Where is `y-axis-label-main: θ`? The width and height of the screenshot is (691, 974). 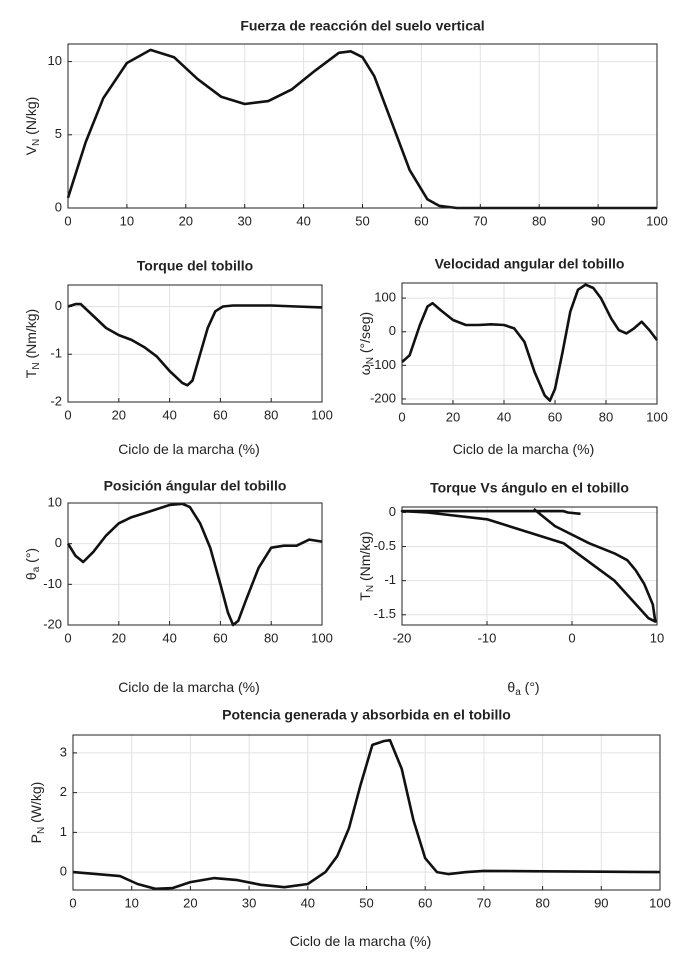
y-axis-label-main: θ is located at coordinates (31, 576).